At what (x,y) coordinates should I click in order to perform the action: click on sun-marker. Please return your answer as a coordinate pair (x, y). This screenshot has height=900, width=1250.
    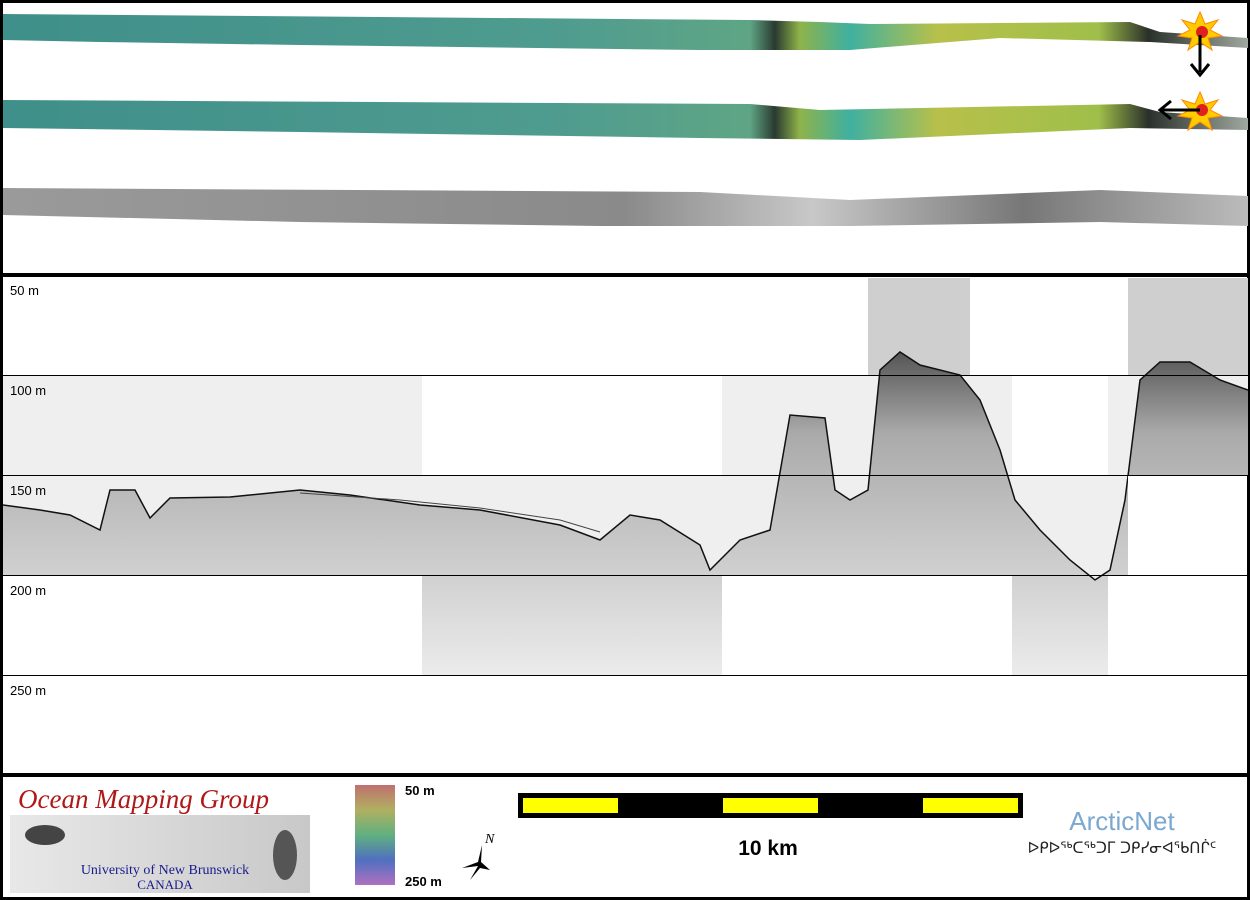
    Looking at the image, I should click on (1190, 71).